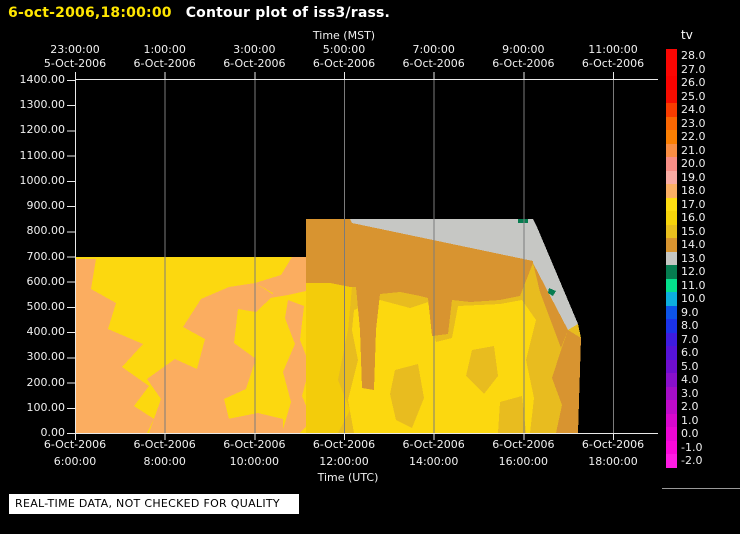  I want to click on colorbar-row: 16.0, so click(686, 218).